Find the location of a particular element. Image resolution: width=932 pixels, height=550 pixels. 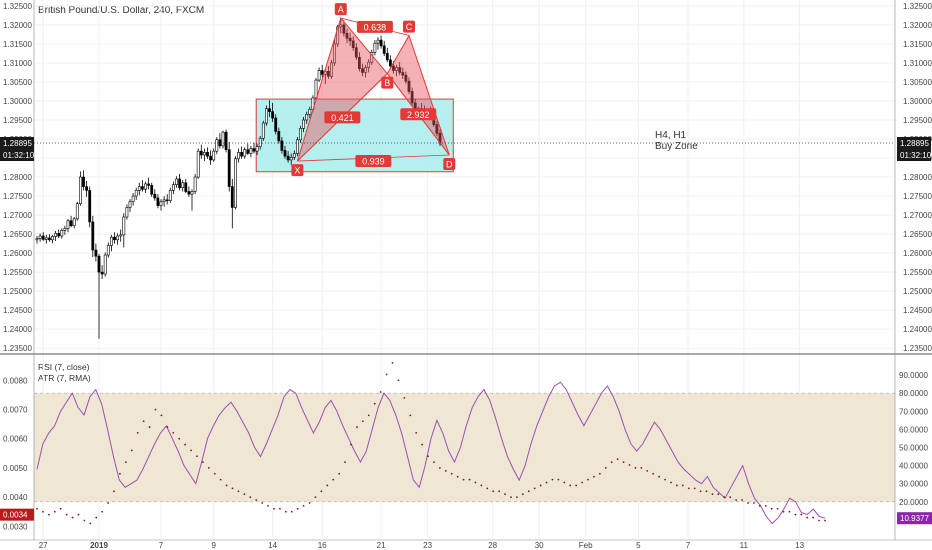

rsi-current-value: 10.9377 is located at coordinates (914, 518).